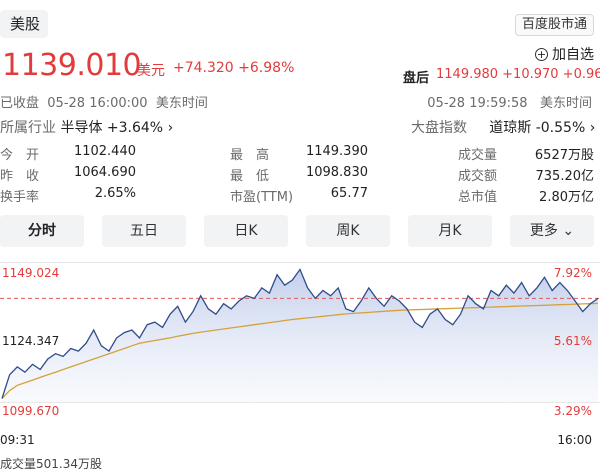 This screenshot has height=472, width=600. What do you see at coordinates (31, 273) in the screenshot?
I see `y-axis-left-tick: 1149.024` at bounding box center [31, 273].